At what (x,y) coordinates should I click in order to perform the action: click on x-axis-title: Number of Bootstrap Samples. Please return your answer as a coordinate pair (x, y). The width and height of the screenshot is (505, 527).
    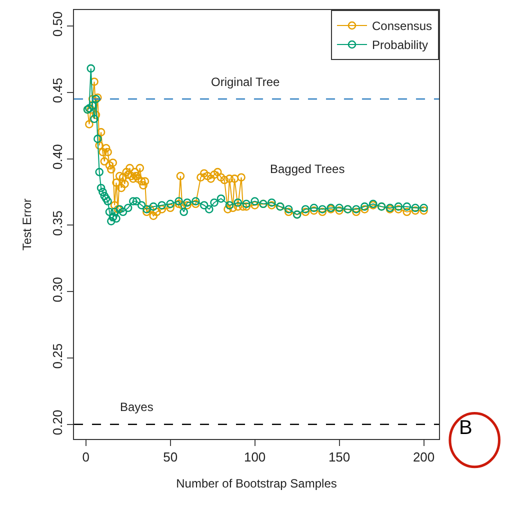
    Looking at the image, I should click on (256, 483).